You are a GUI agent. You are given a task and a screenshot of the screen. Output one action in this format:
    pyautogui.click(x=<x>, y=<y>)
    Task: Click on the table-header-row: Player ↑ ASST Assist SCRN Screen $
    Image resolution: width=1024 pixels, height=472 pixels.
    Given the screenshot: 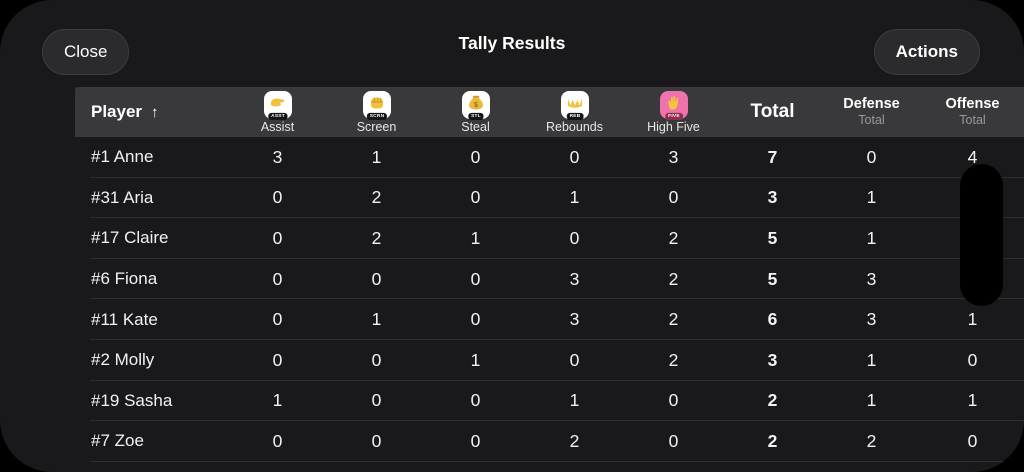 What is the action you would take?
    pyautogui.click(x=549, y=112)
    